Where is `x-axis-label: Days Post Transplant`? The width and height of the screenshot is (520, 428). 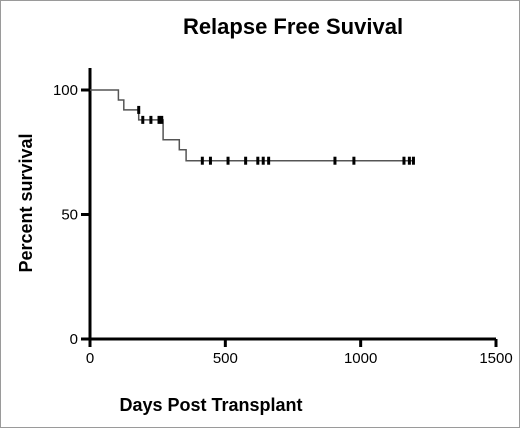
x-axis-label: Days Post Transplant is located at coordinates (210, 405).